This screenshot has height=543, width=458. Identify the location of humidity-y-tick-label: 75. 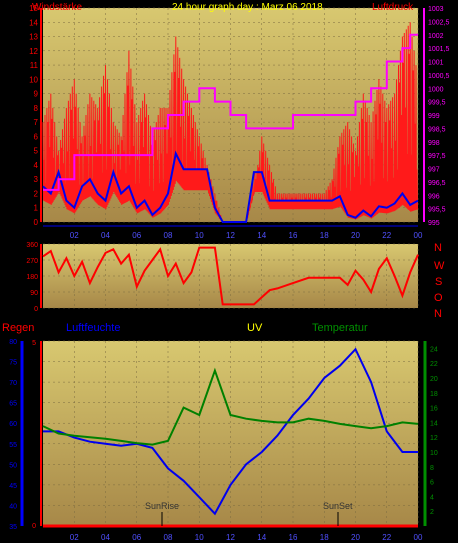
(13, 363).